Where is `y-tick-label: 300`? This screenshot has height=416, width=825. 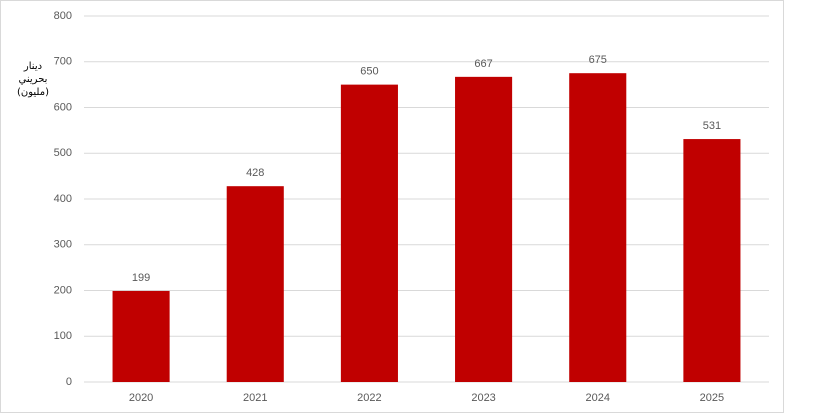 y-tick-label: 300 is located at coordinates (63, 245).